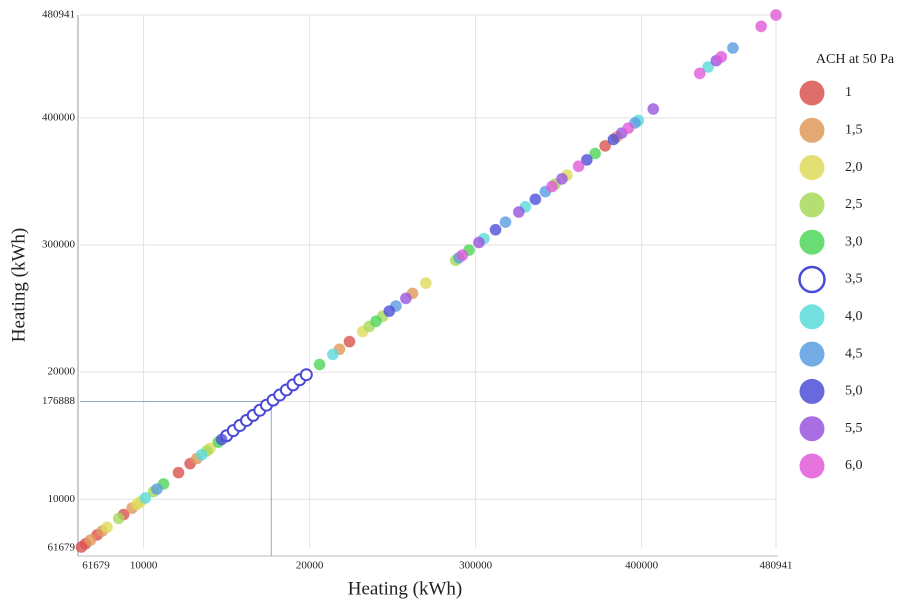  What do you see at coordinates (854, 465) in the screenshot?
I see `legend-label: 6,0` at bounding box center [854, 465].